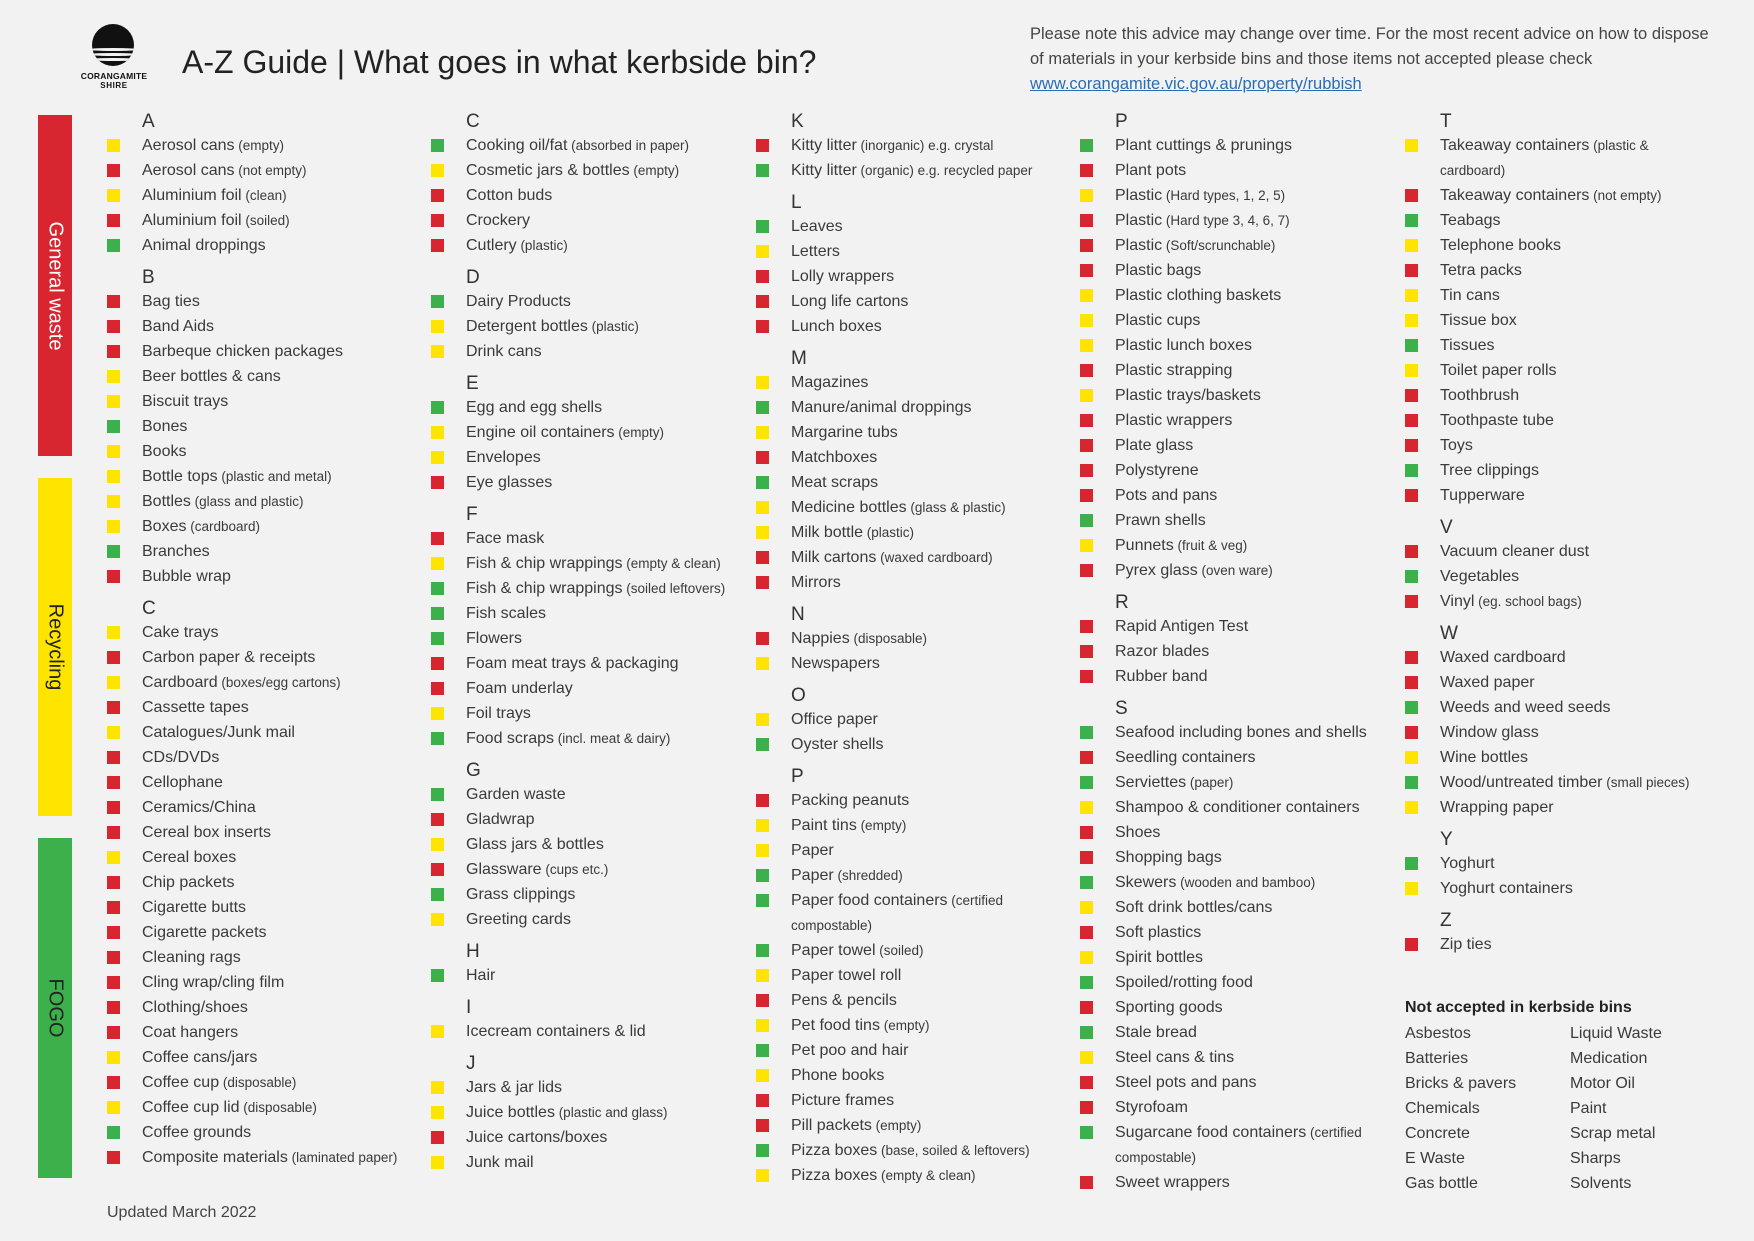  What do you see at coordinates (218, 732) in the screenshot?
I see `item-name: Catalogues/Junk mail` at bounding box center [218, 732].